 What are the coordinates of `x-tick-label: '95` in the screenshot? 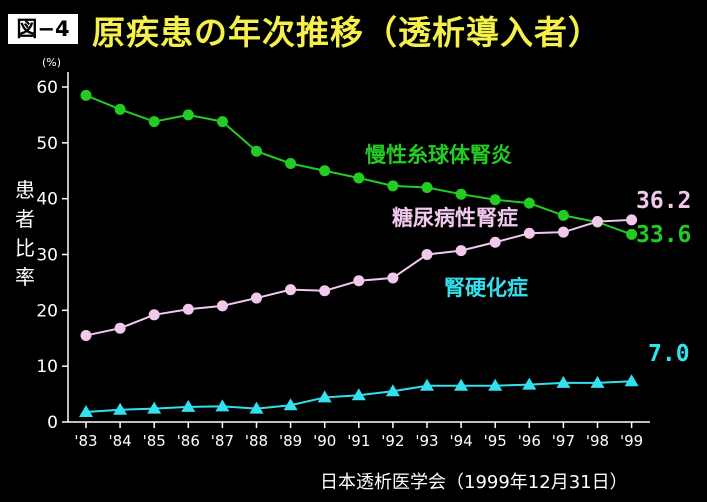 It's located at (495, 441).